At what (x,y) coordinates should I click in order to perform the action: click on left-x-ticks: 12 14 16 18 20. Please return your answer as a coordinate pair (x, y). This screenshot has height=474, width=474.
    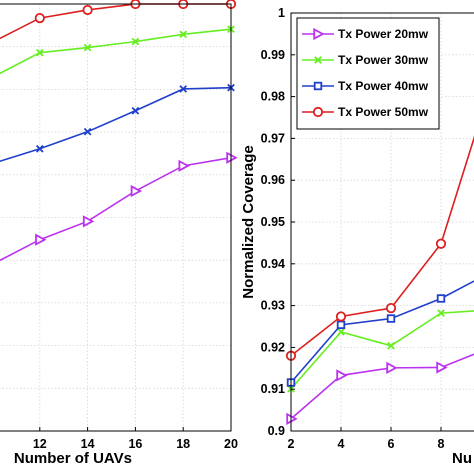
    Looking at the image, I should click on (135, 439).